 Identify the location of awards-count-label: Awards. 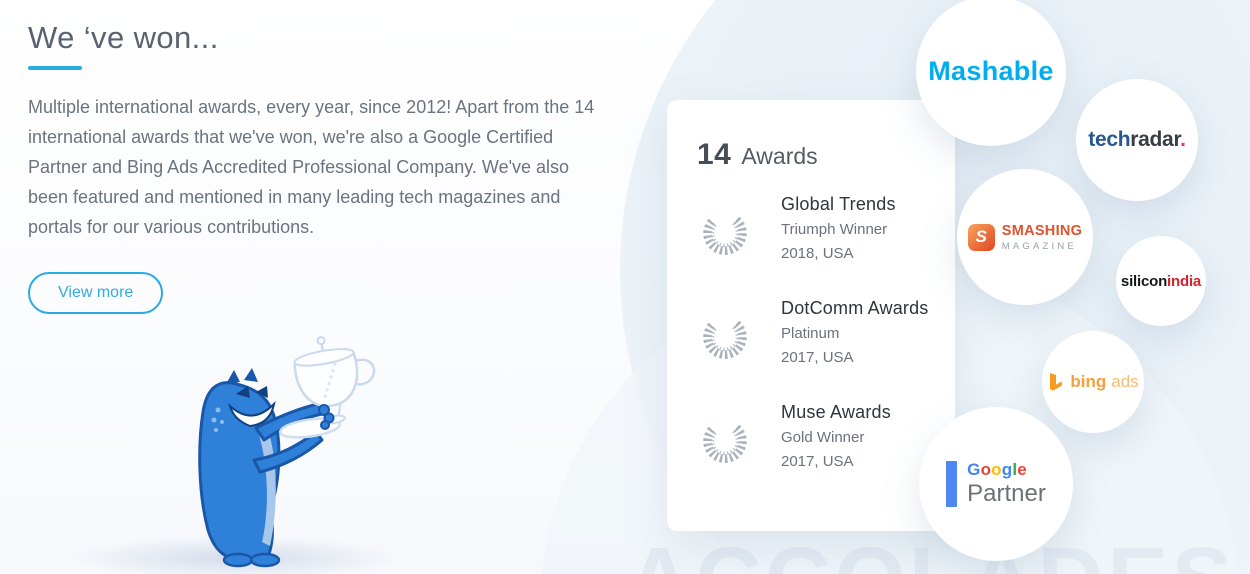
(779, 156).